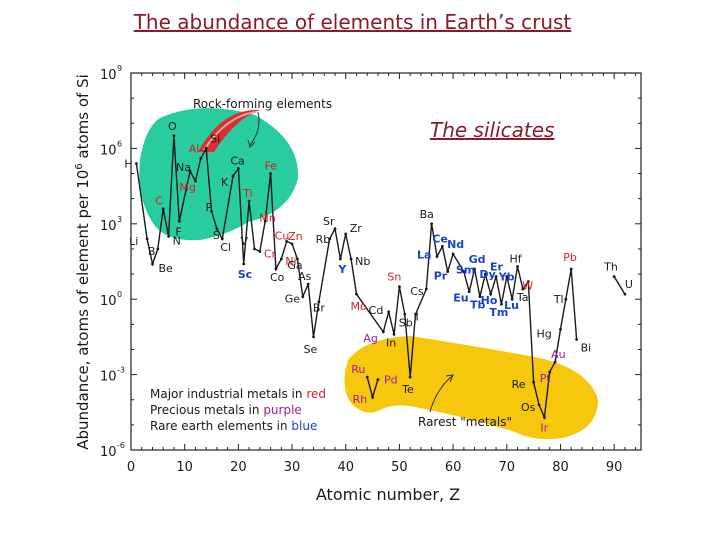 Image resolution: width=720 pixels, height=540 pixels. I want to click on label-nb: Nb, so click(362, 261).